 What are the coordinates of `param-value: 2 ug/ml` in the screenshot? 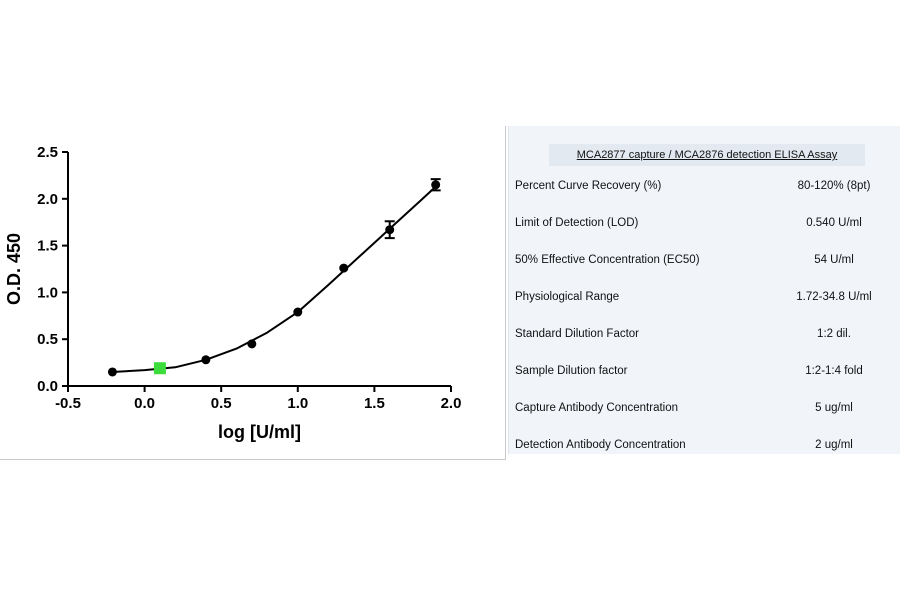 It's located at (834, 445).